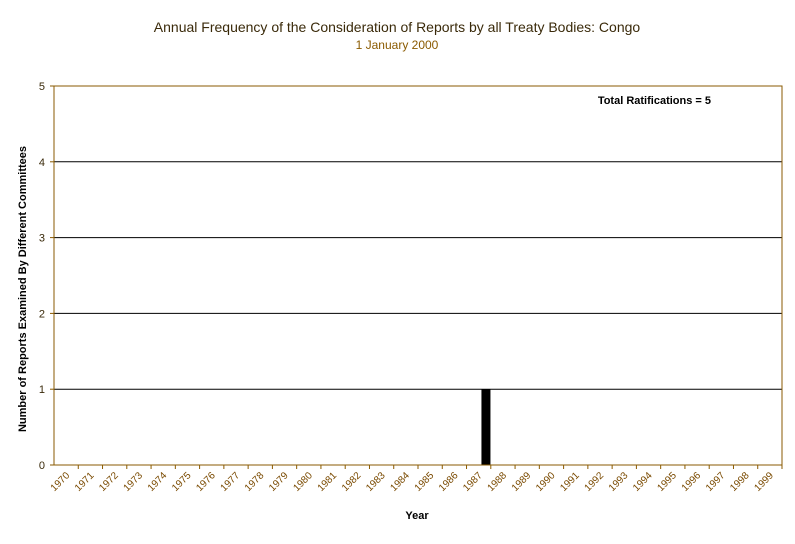  Describe the element at coordinates (376, 482) in the screenshot. I see `x-tick-label: 1983` at that location.